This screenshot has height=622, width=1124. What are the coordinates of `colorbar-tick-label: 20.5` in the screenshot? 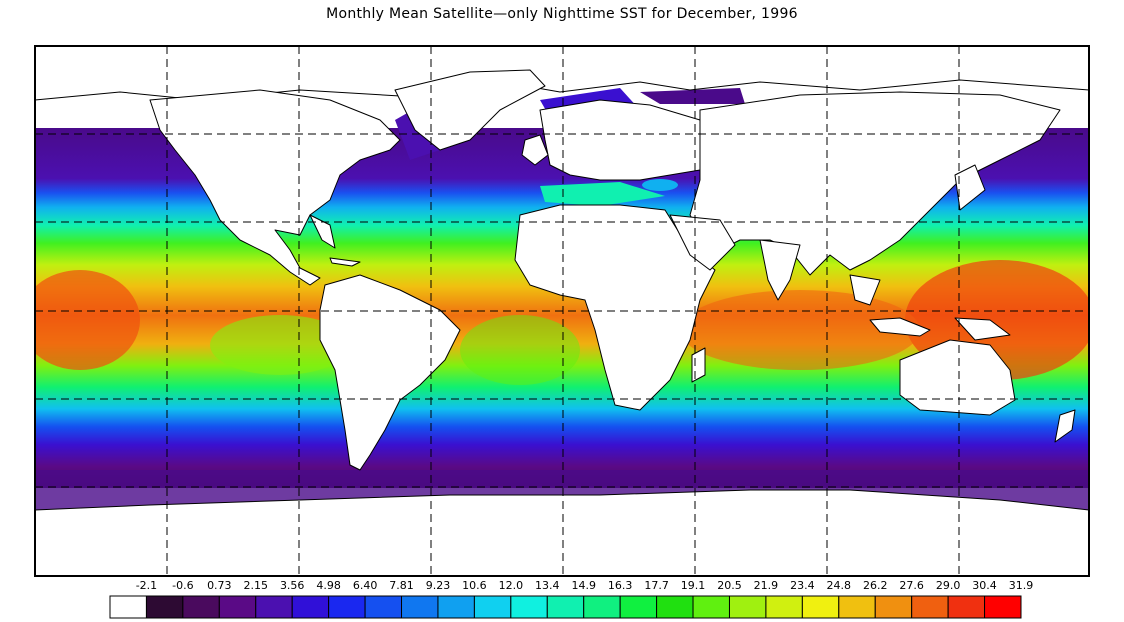 It's located at (729, 585).